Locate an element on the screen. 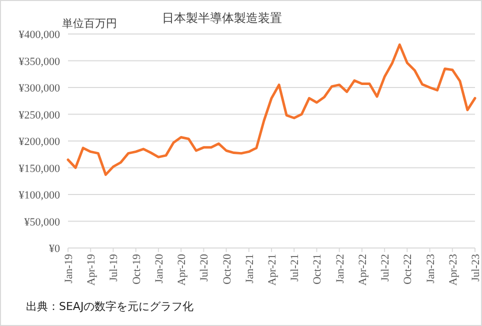 The height and width of the screenshot is (326, 482). y-tick-label: ¥400,000 is located at coordinates (39, 35).